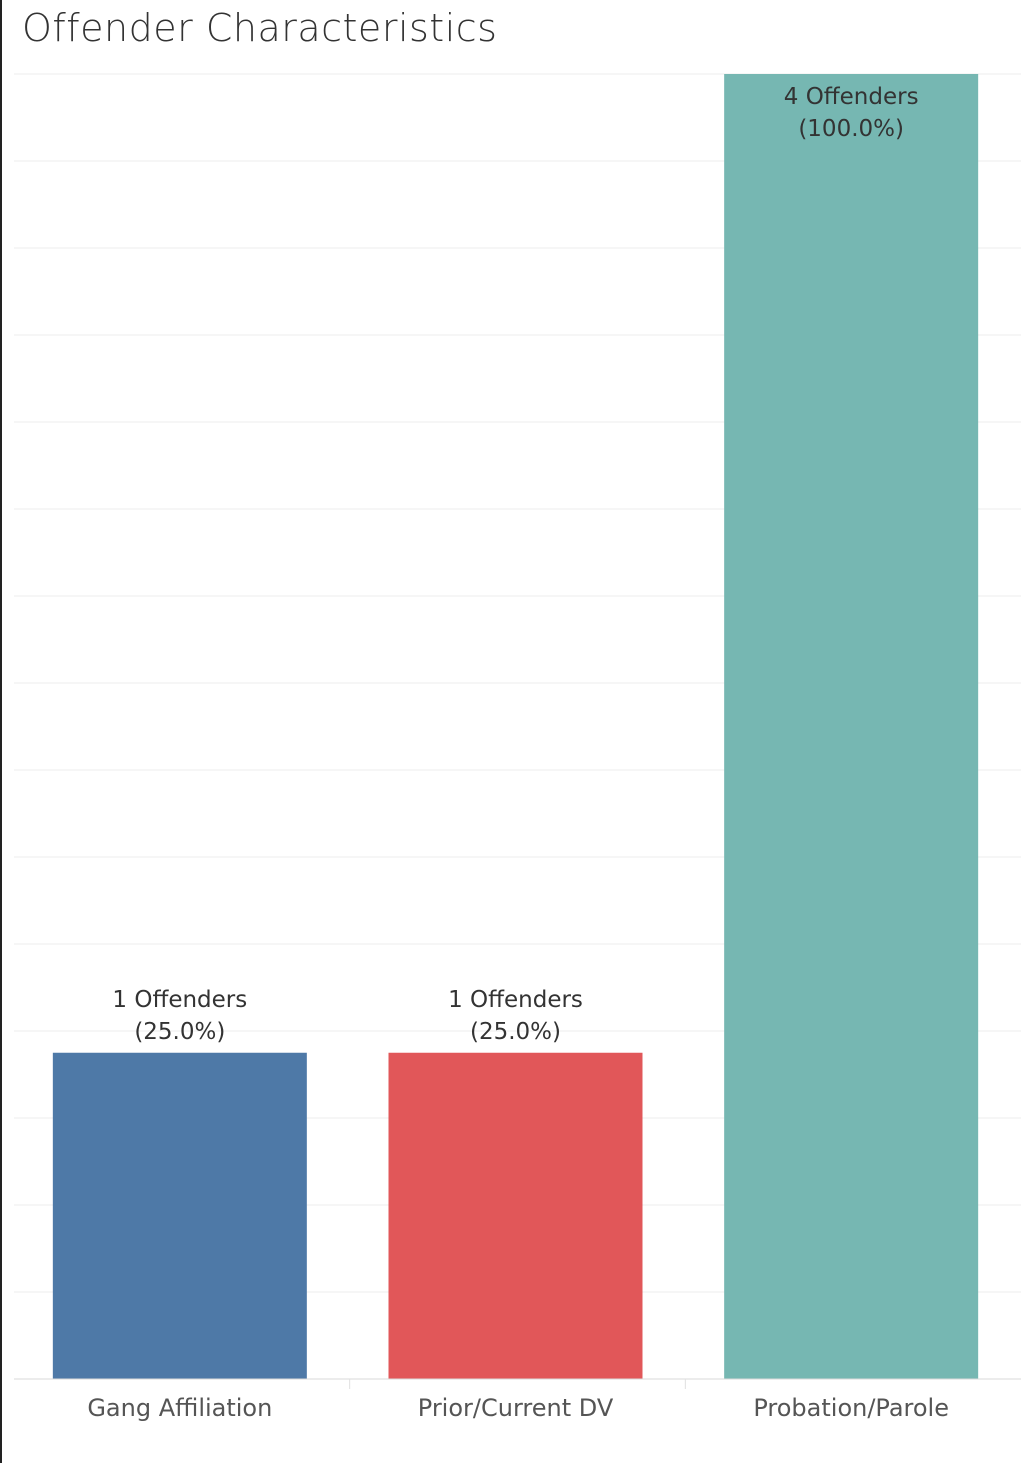 The width and height of the screenshot is (1021, 1463). What do you see at coordinates (179, 1408) in the screenshot?
I see `x-tick-label: Gang Affiliation` at bounding box center [179, 1408].